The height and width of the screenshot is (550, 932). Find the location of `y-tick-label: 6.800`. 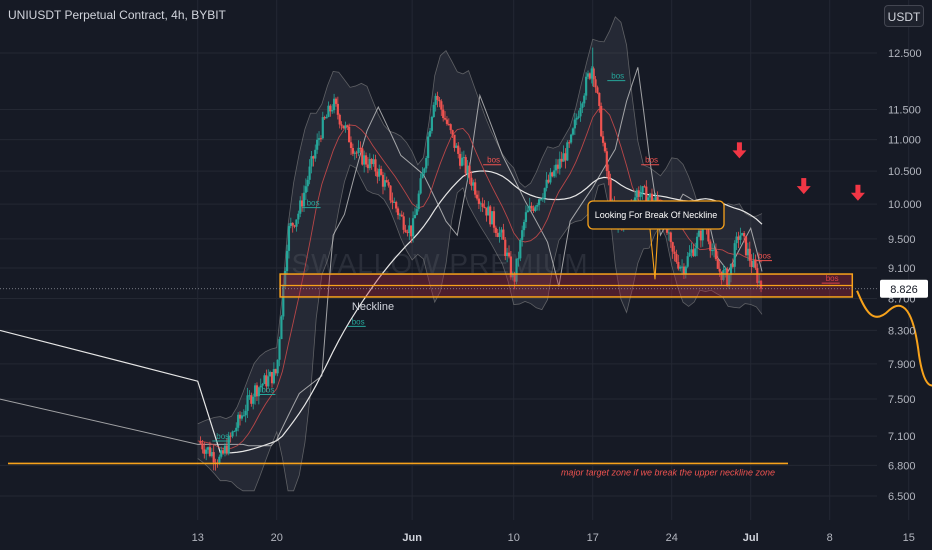

y-tick-label: 6.800 is located at coordinates (902, 466).